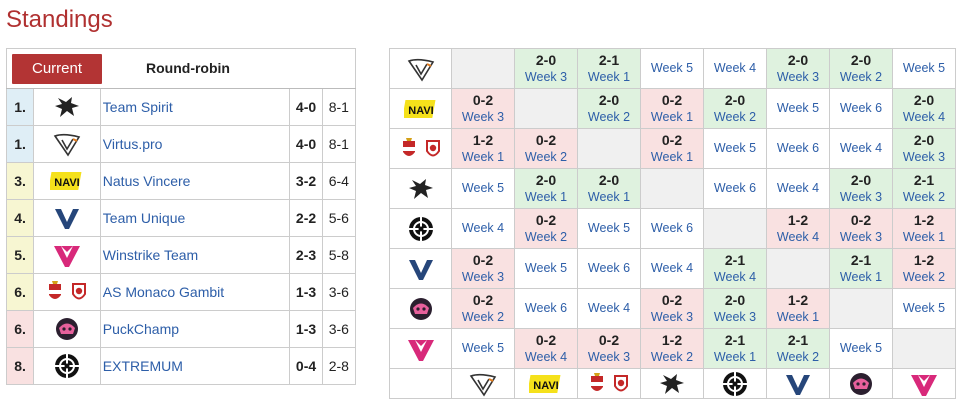  I want to click on team-name-link: Team Unique, so click(195, 218).